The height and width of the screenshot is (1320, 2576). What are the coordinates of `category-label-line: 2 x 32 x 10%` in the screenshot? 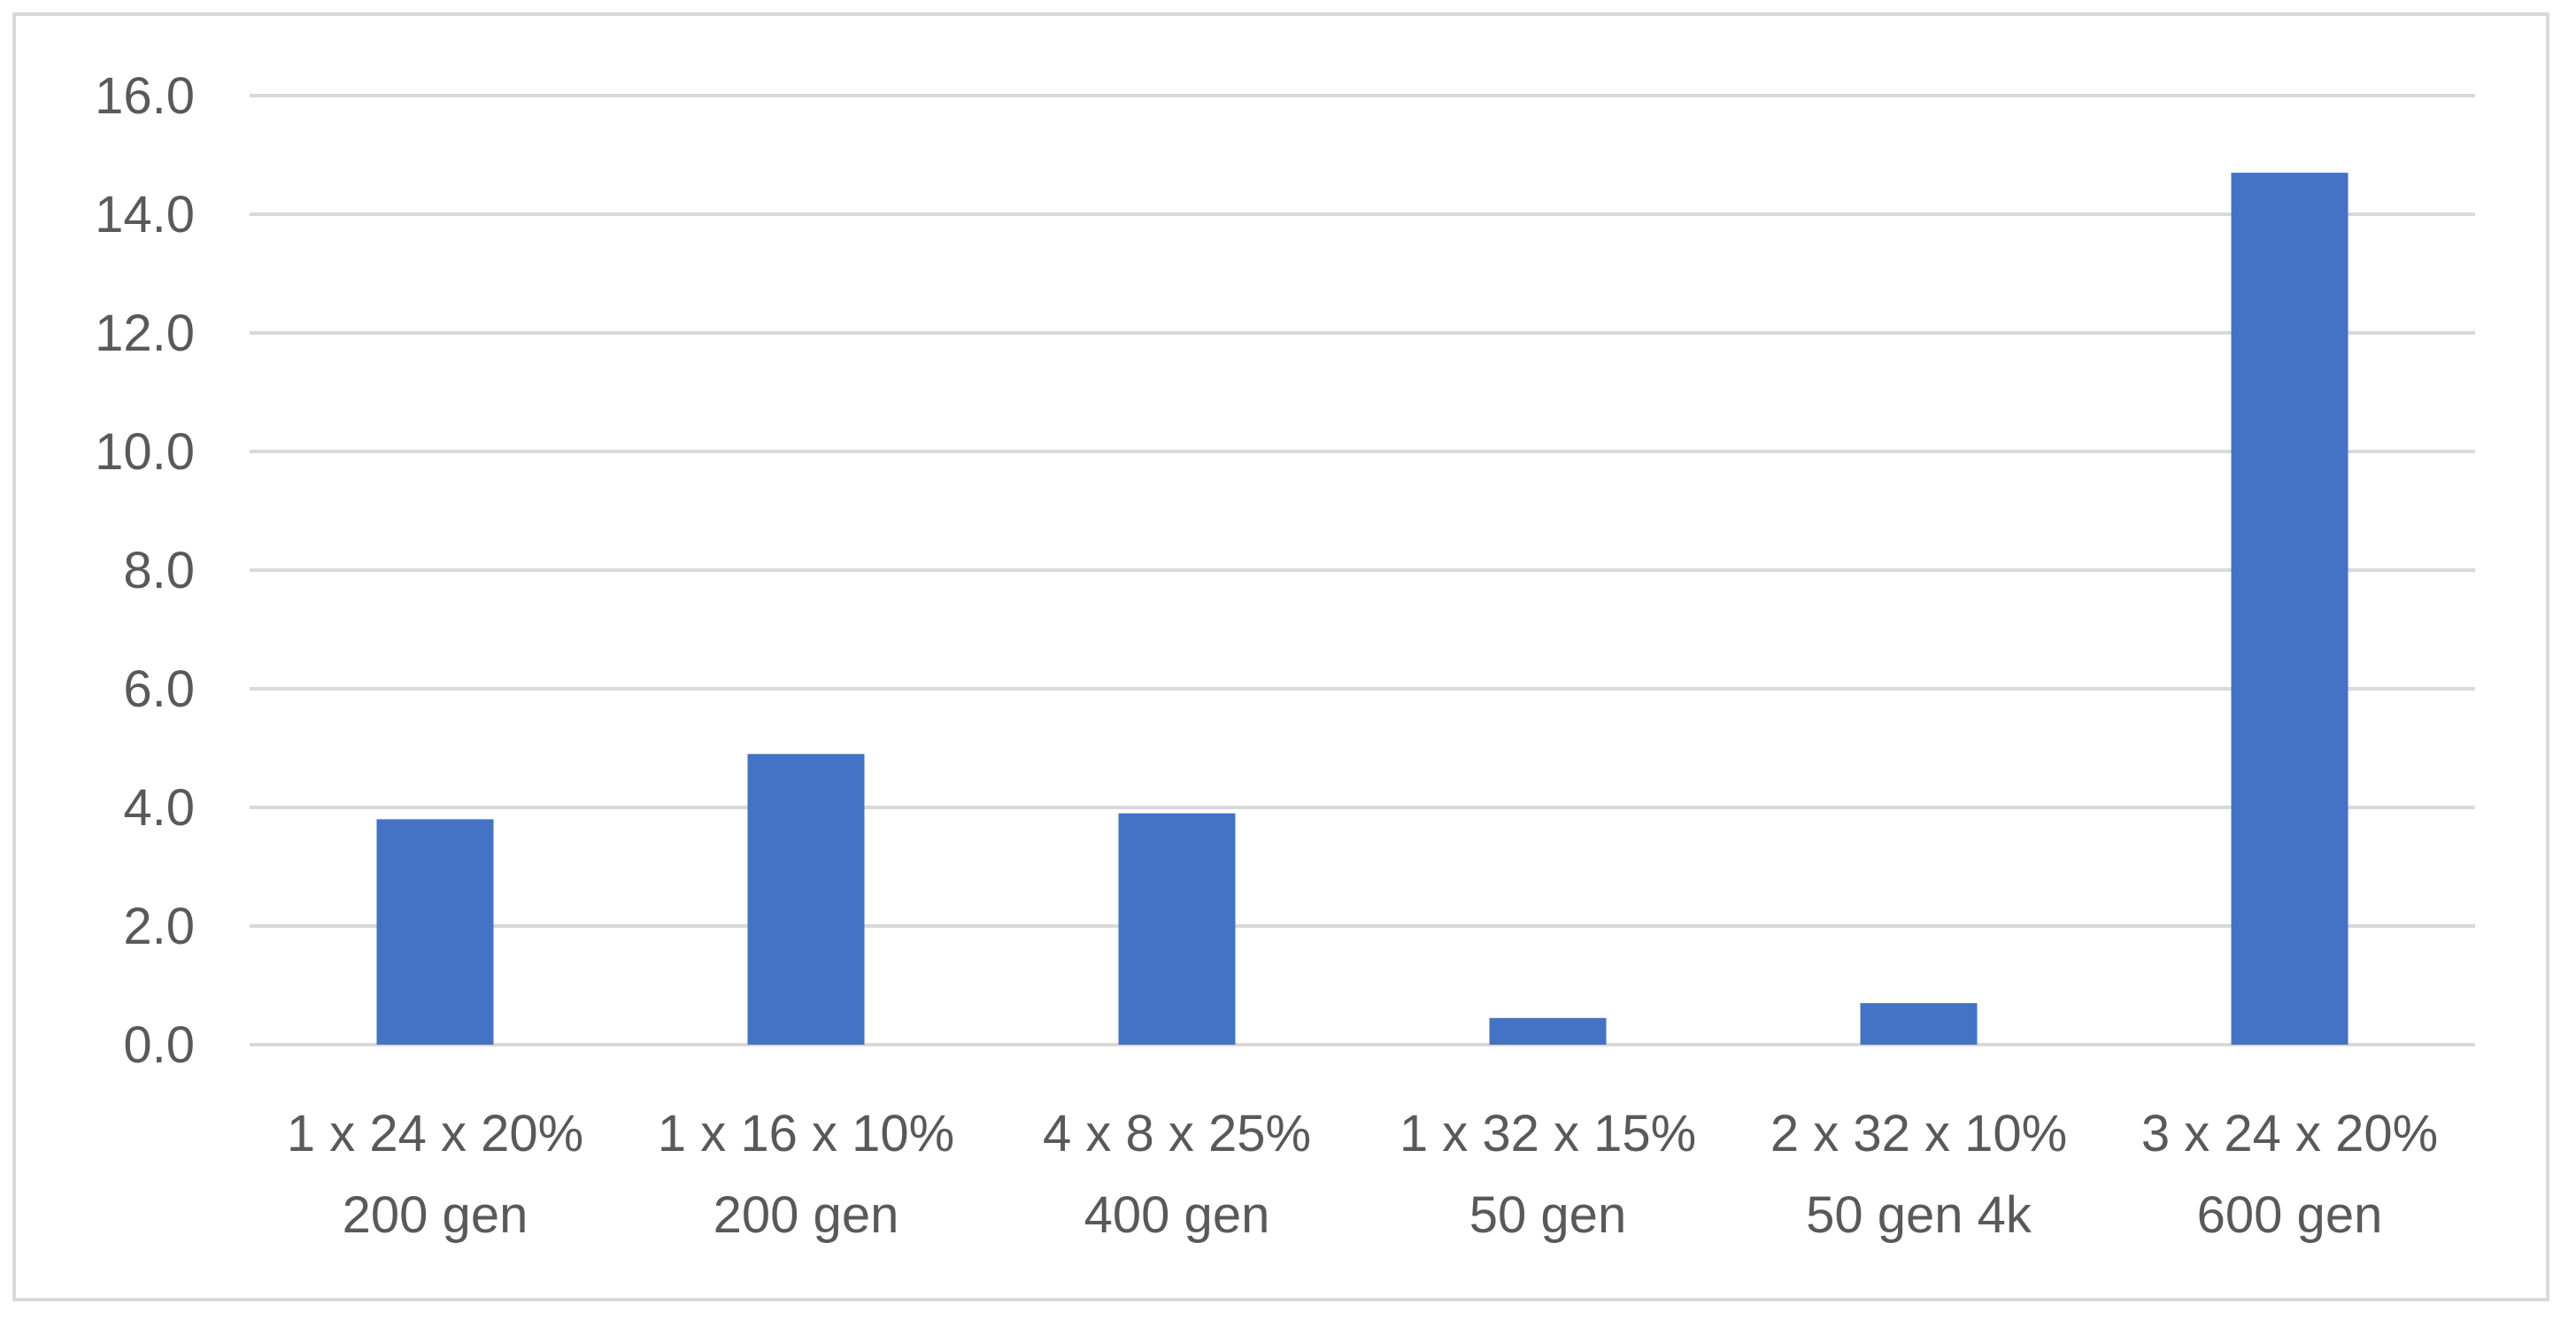 It's located at (1918, 1134).